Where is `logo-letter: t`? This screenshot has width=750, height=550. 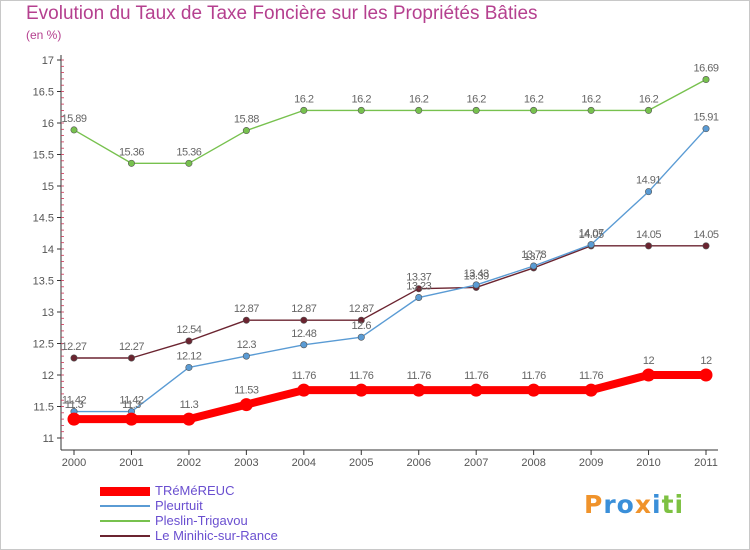
logo-letter: t is located at coordinates (668, 504).